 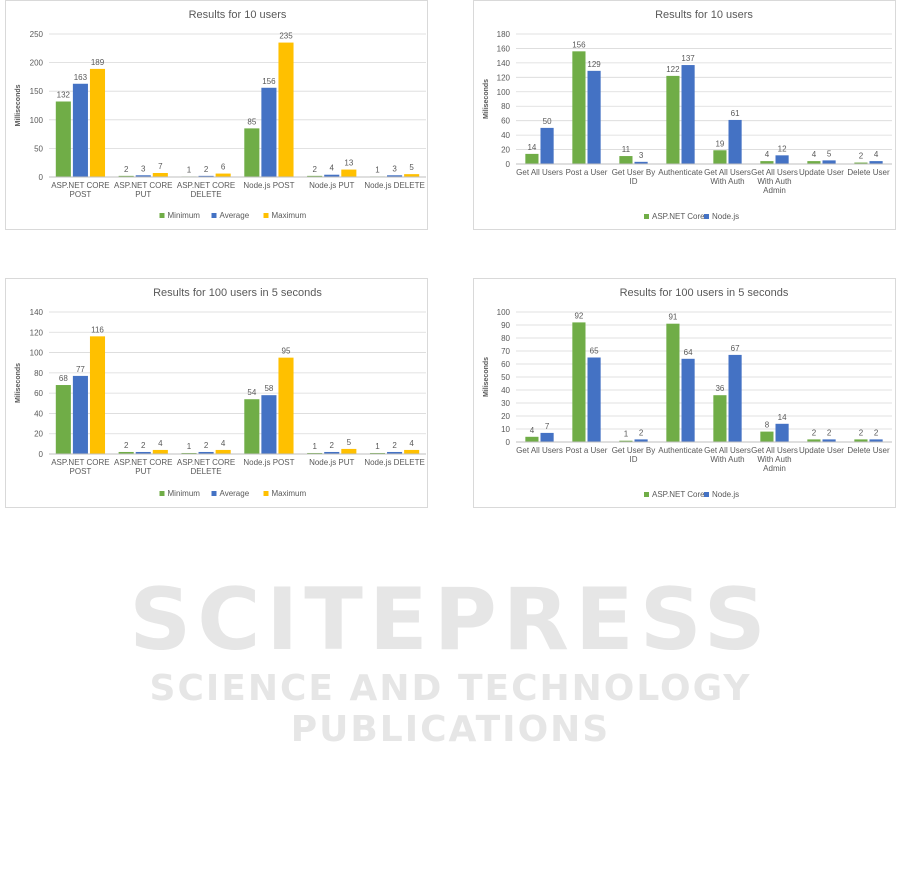 I want to click on x-tick-label: Node.js DELETE, so click(x=394, y=462).